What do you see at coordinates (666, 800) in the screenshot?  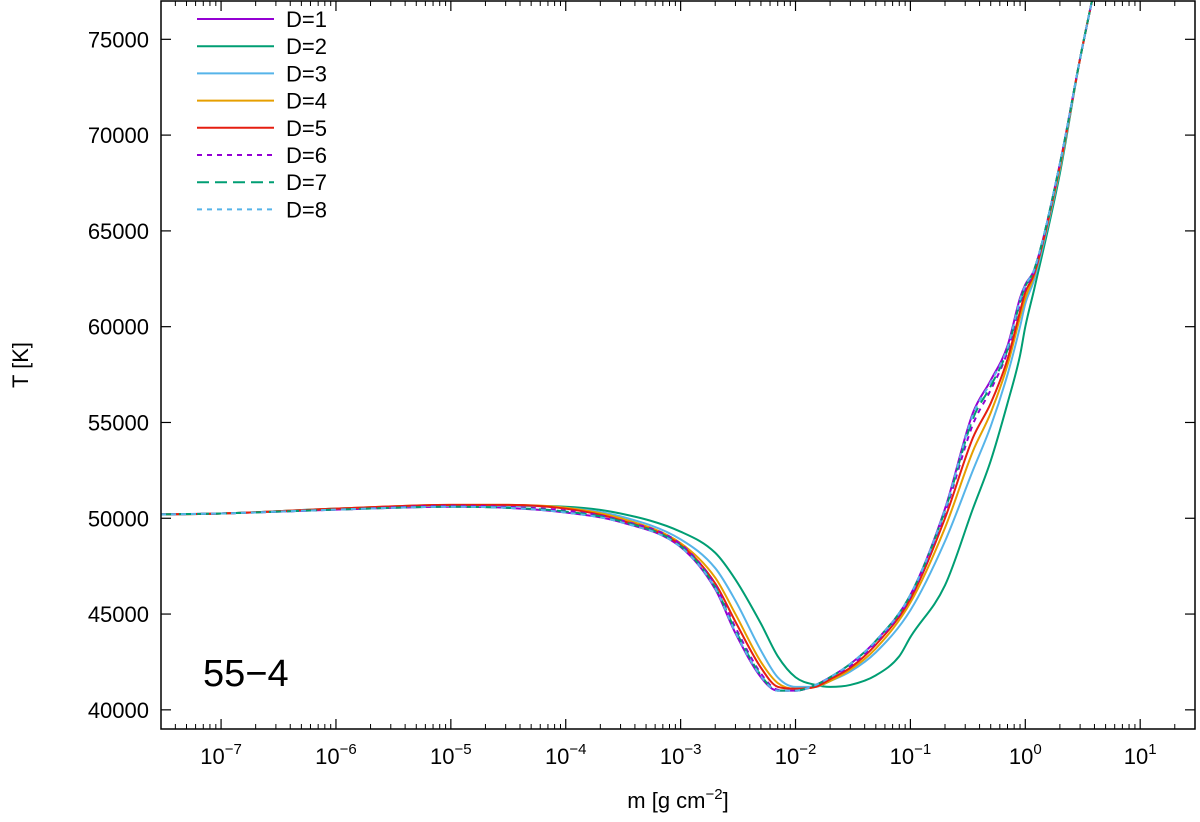 I see `x-axis-label-base: m [g cm` at bounding box center [666, 800].